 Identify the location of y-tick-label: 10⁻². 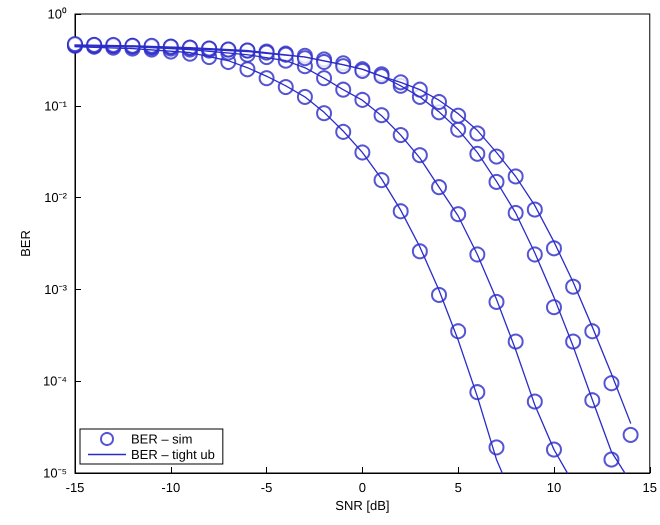
(56, 198).